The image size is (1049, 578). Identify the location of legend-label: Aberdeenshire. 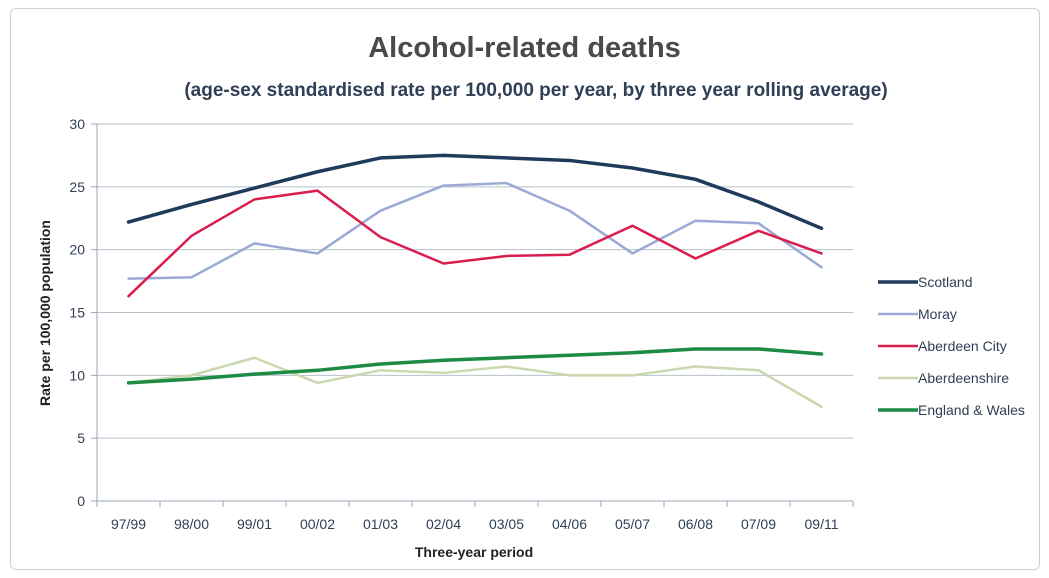
(963, 378).